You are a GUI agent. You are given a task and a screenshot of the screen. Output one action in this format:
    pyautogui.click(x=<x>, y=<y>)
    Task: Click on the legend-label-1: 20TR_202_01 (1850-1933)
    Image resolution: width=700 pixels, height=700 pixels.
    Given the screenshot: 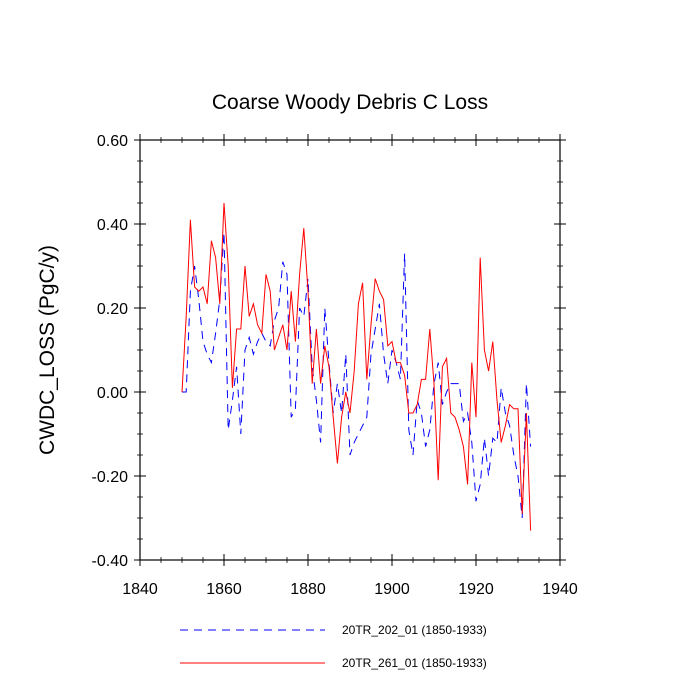 What is the action you would take?
    pyautogui.click(x=414, y=630)
    